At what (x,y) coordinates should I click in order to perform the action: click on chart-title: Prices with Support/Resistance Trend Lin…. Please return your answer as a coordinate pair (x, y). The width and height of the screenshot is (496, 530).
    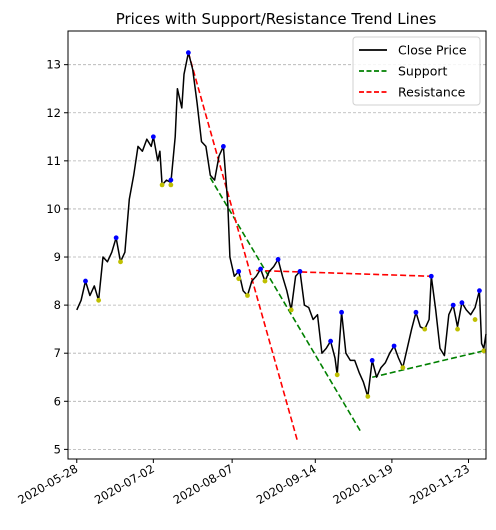
    Looking at the image, I should click on (276, 19).